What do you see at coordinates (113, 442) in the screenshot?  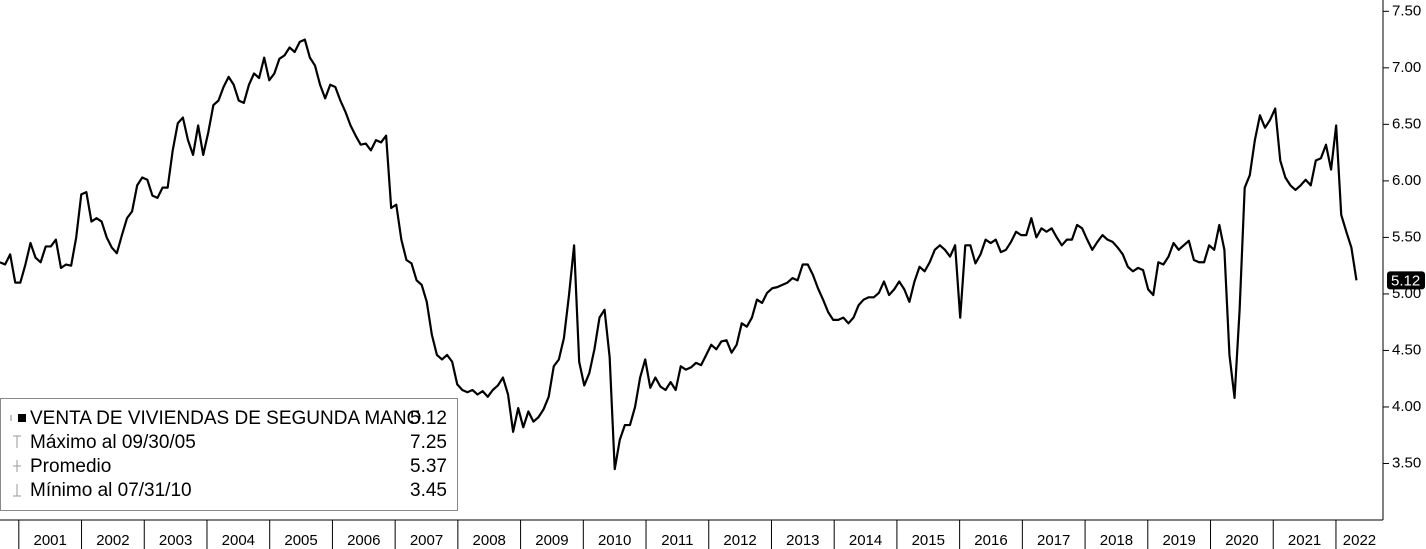 I see `legend-label: Máximo al 09/30/05` at bounding box center [113, 442].